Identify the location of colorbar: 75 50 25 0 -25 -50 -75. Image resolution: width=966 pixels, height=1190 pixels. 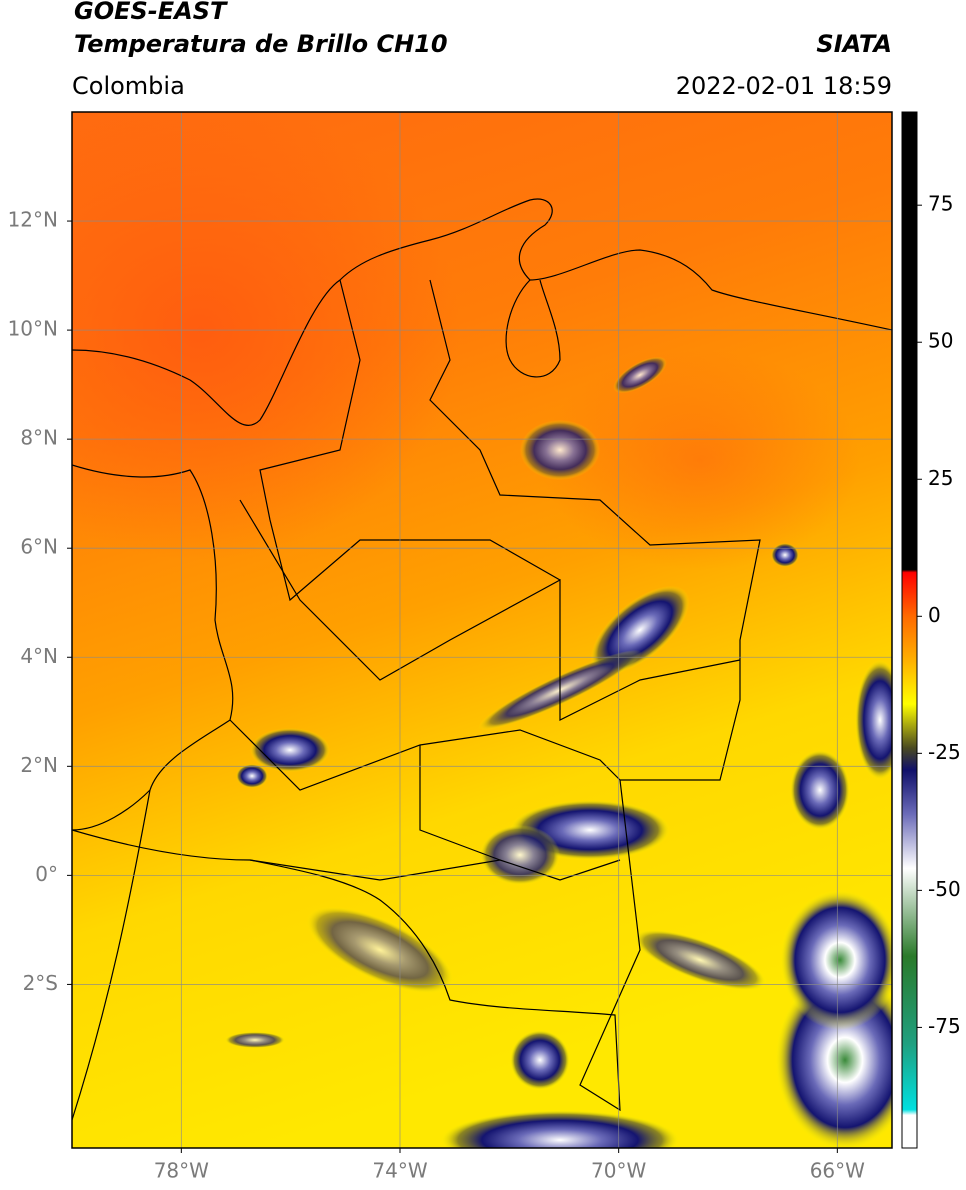
(931, 630).